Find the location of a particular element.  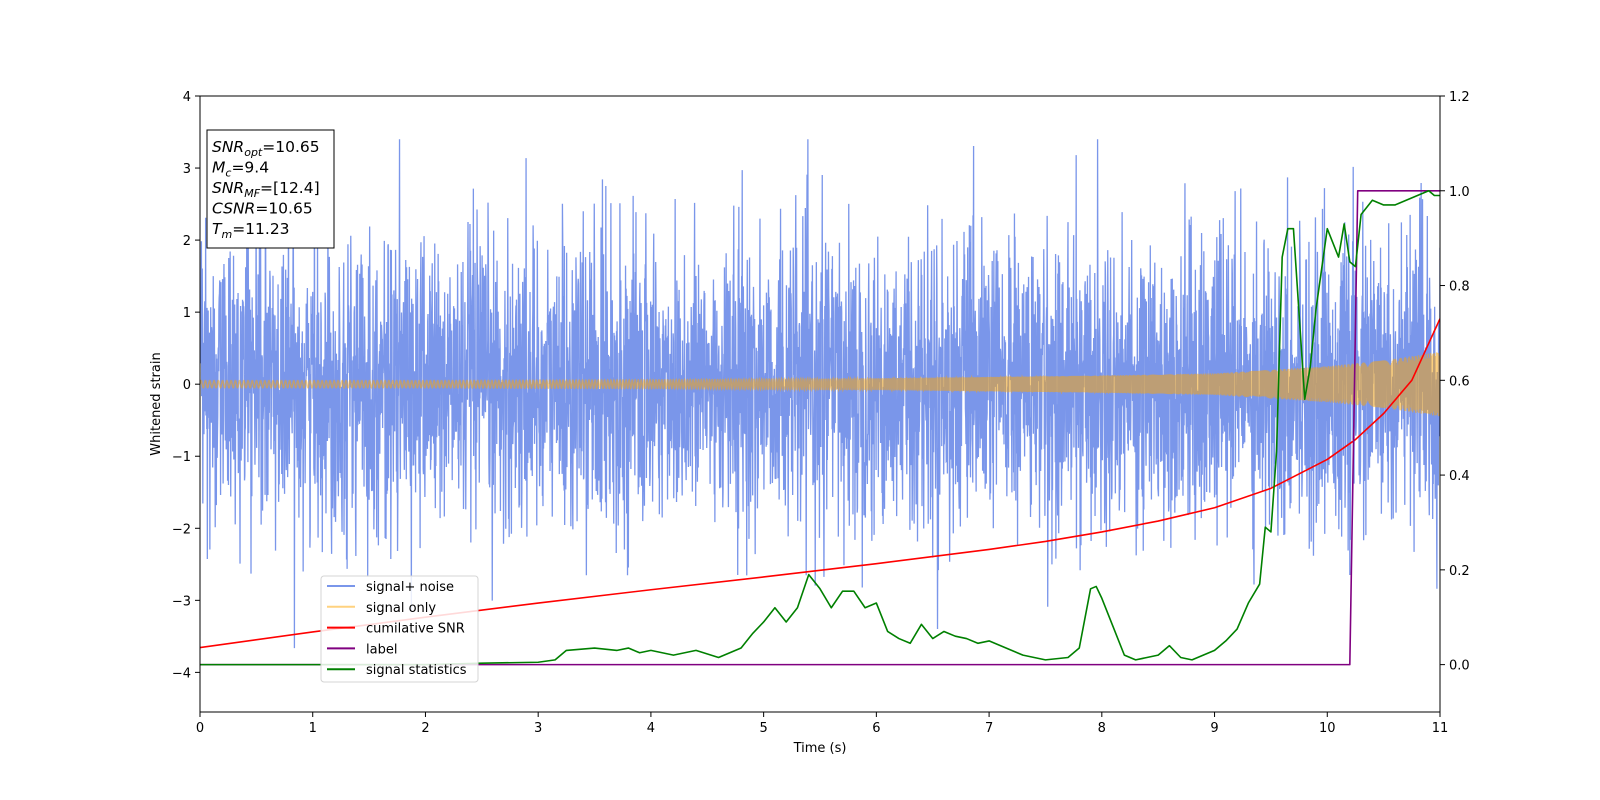

y2-tick-label-5: 1.0 is located at coordinates (1459, 192).